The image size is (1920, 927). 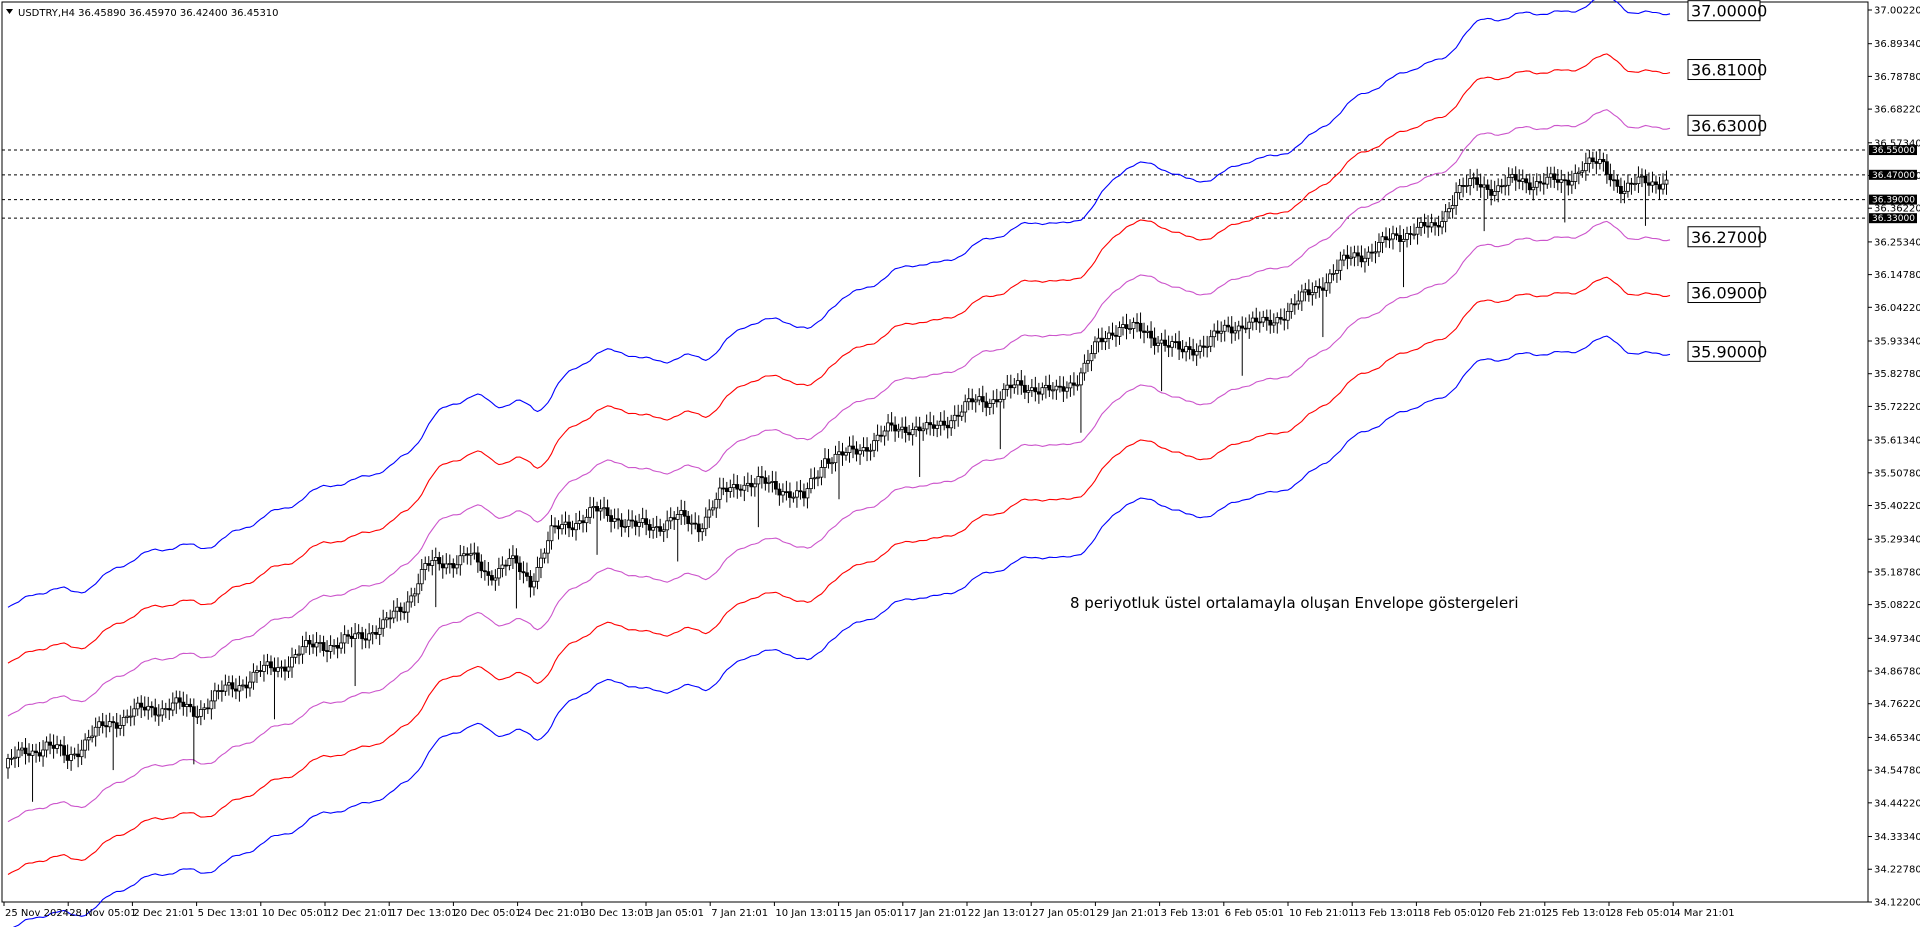 What do you see at coordinates (1897, 374) in the screenshot?
I see `y-tick-label: 35.82780` at bounding box center [1897, 374].